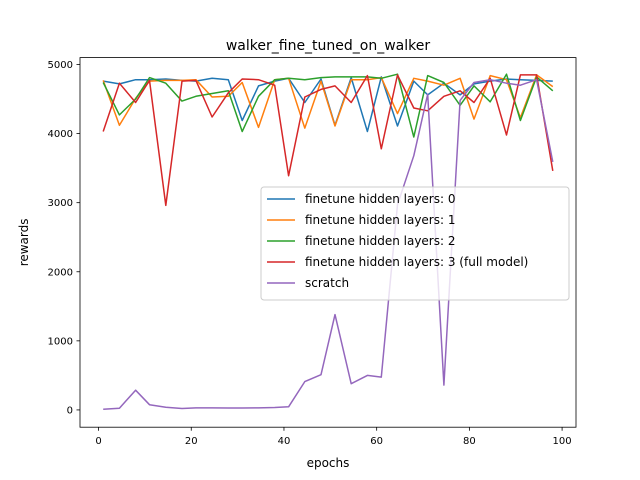 The width and height of the screenshot is (640, 480). I want to click on legend-label-2: finetune hidden layers: 2, so click(380, 241).